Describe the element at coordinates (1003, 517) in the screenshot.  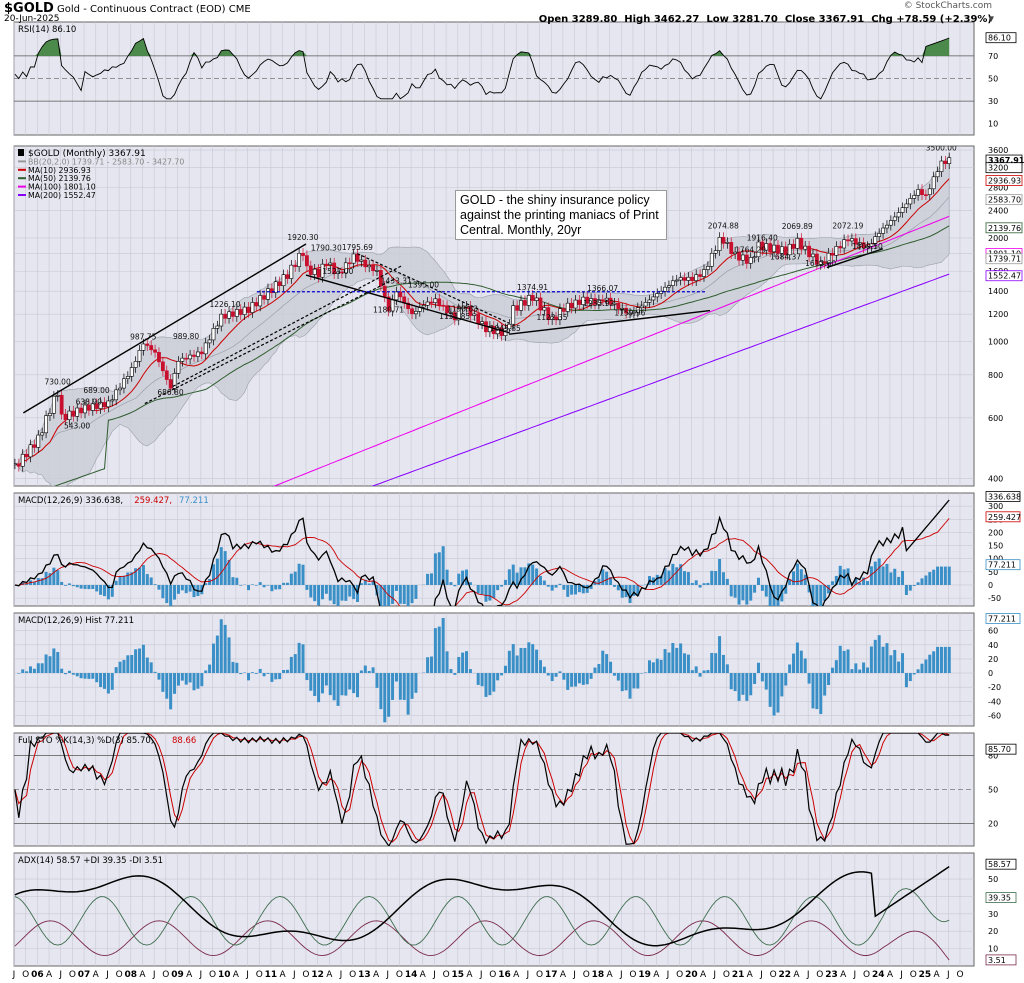
I see `macd-tag-box` at that location.